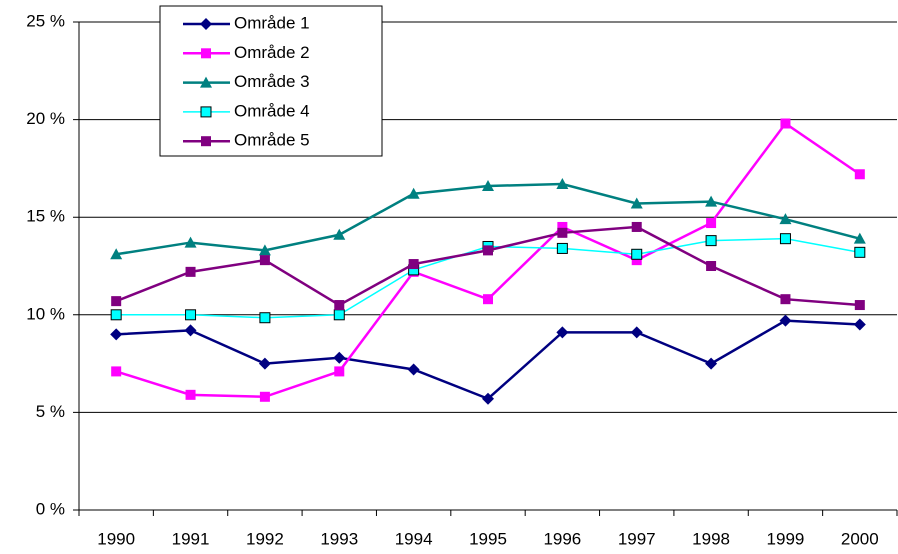 The image size is (898, 554). What do you see at coordinates (637, 538) in the screenshot?
I see `x-tick-label: 1997` at bounding box center [637, 538].